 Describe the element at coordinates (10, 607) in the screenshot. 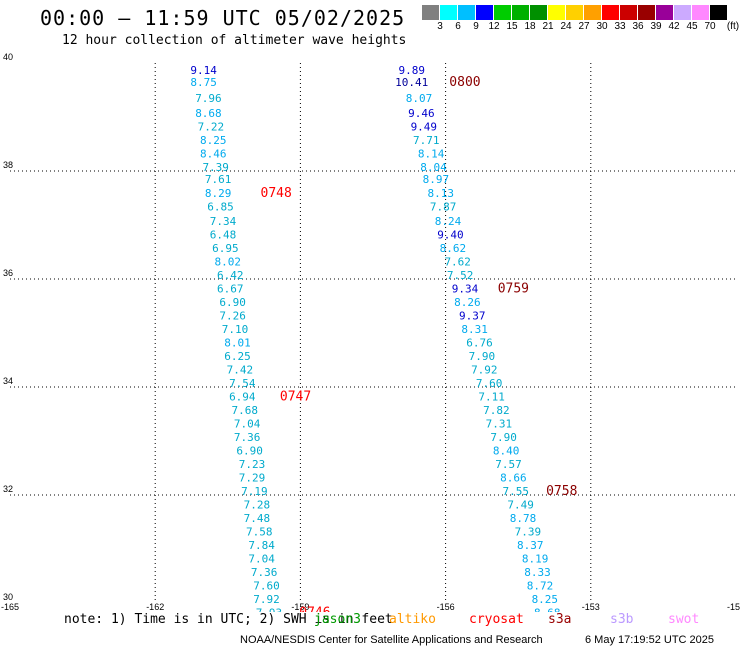

I see `x-tick-label: -165` at that location.